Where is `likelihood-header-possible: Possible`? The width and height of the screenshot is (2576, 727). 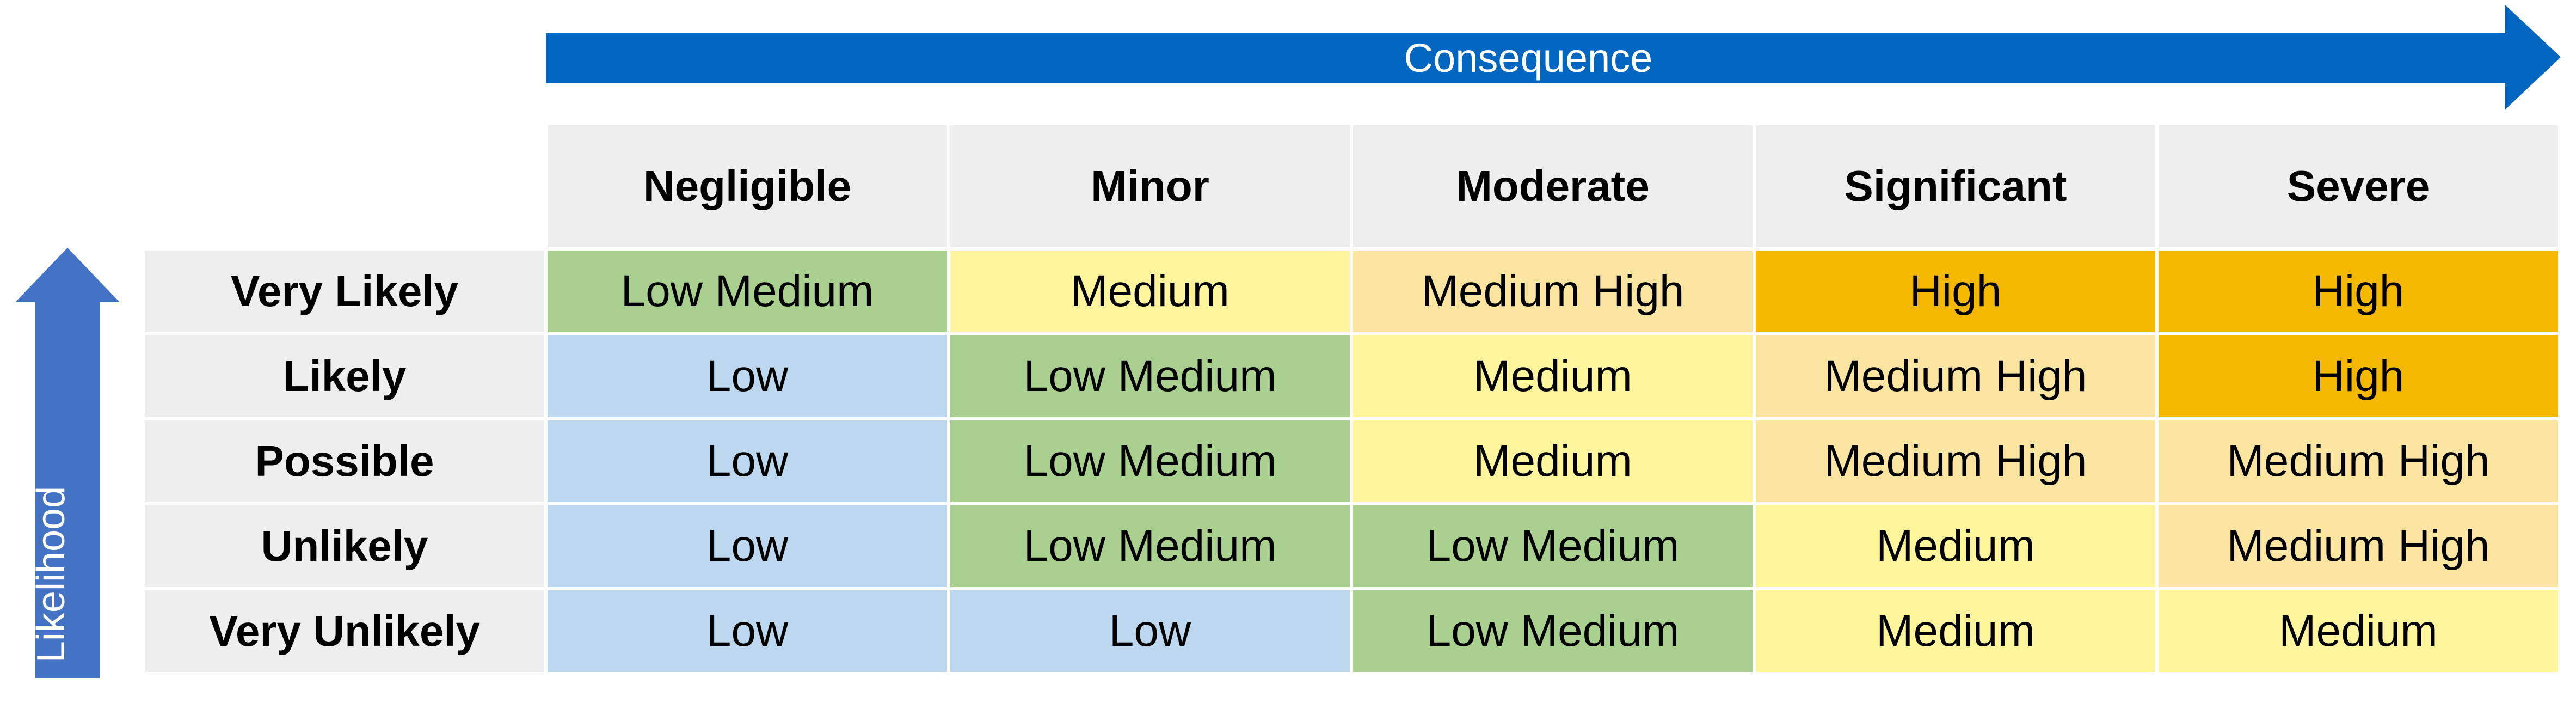 likelihood-header-possible: Possible is located at coordinates (344, 461).